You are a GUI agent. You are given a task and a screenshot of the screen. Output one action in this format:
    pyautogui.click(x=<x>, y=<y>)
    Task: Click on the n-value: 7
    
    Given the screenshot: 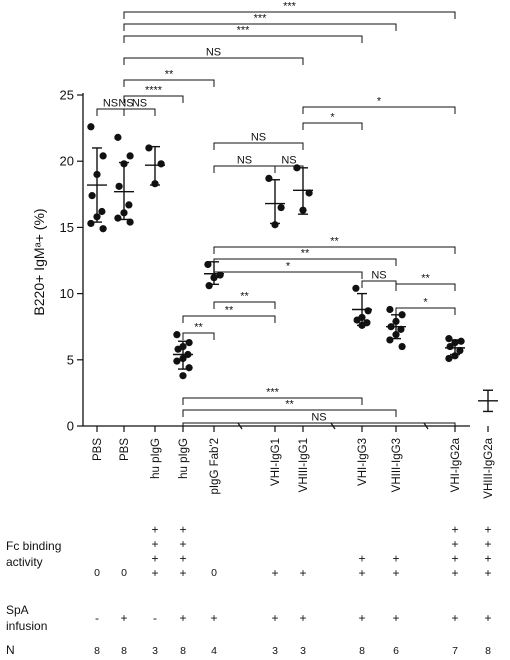 What is the action you would take?
    pyautogui.click(x=455, y=651)
    